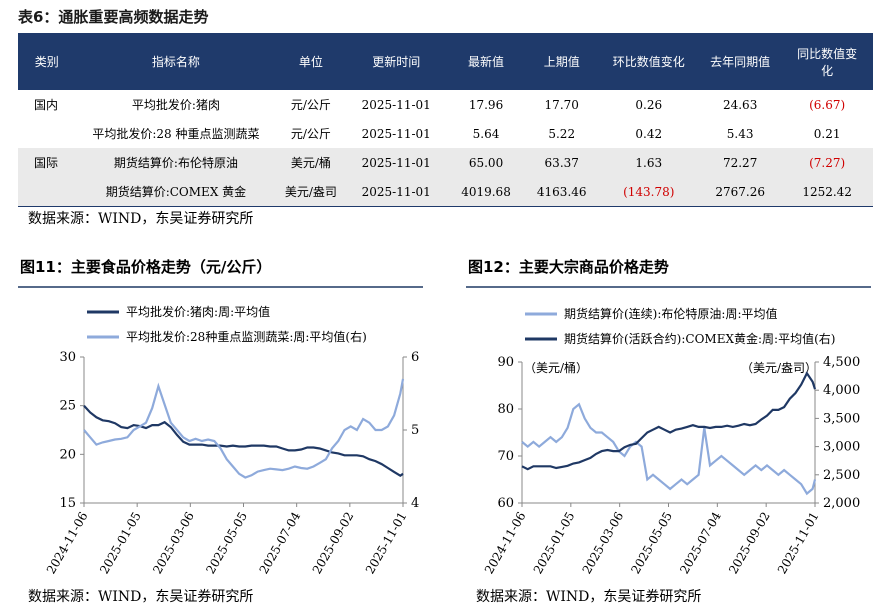  What do you see at coordinates (486, 162) in the screenshot?
I see `table-cell: 65.00` at bounding box center [486, 162].